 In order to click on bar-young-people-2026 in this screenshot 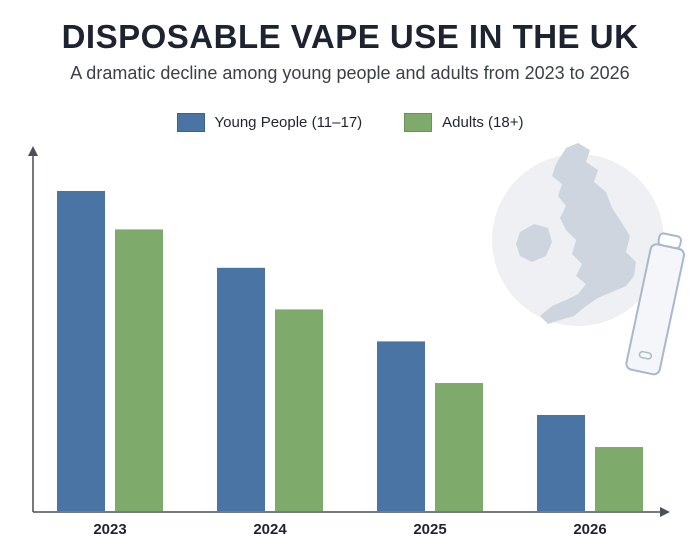, I will do `click(561, 463)`.